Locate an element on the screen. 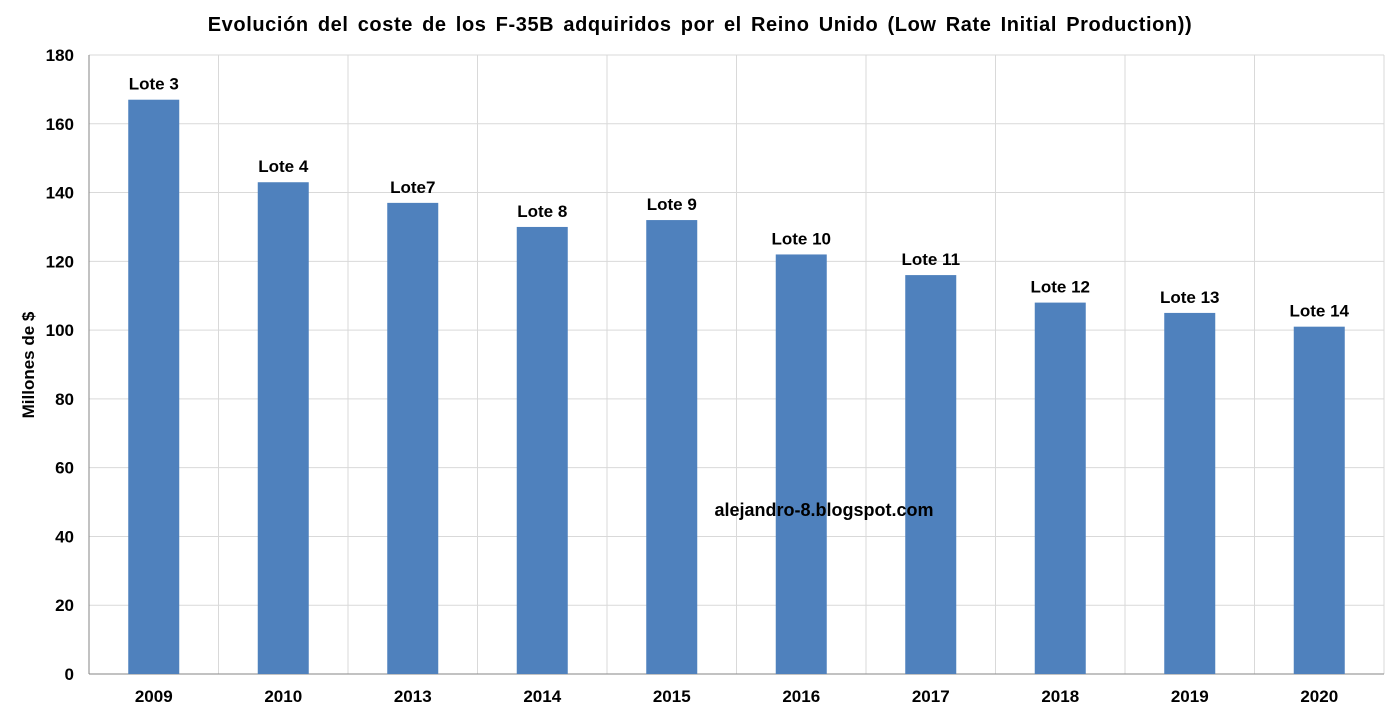 This screenshot has height=715, width=1399. data-label: Lote 14 is located at coordinates (1319, 311).